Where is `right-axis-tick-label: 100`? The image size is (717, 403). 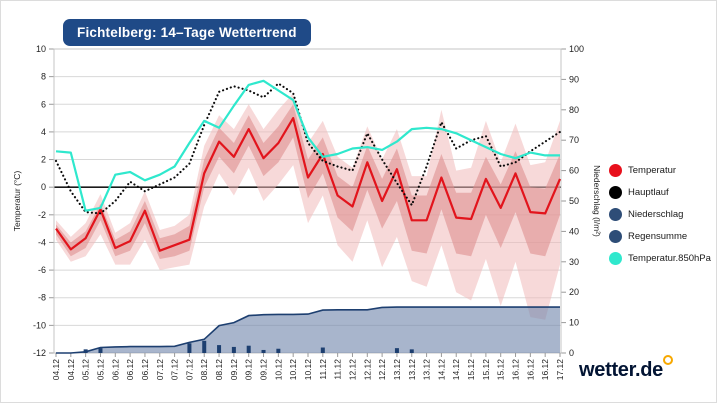
right-axis-tick-label: 100 is located at coordinates (576, 49).